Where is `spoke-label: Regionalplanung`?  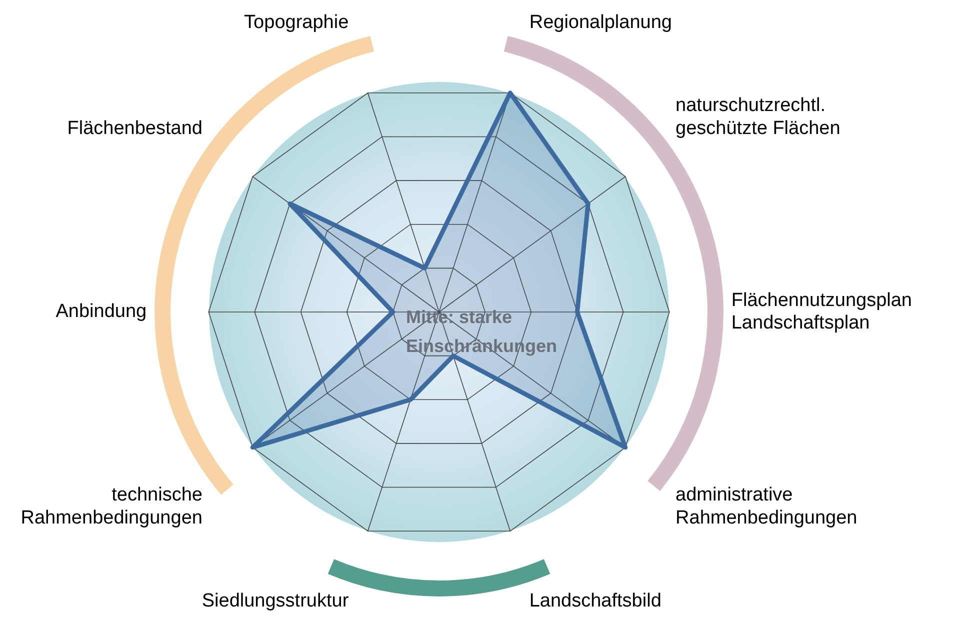 spoke-label: Regionalplanung is located at coordinates (600, 22).